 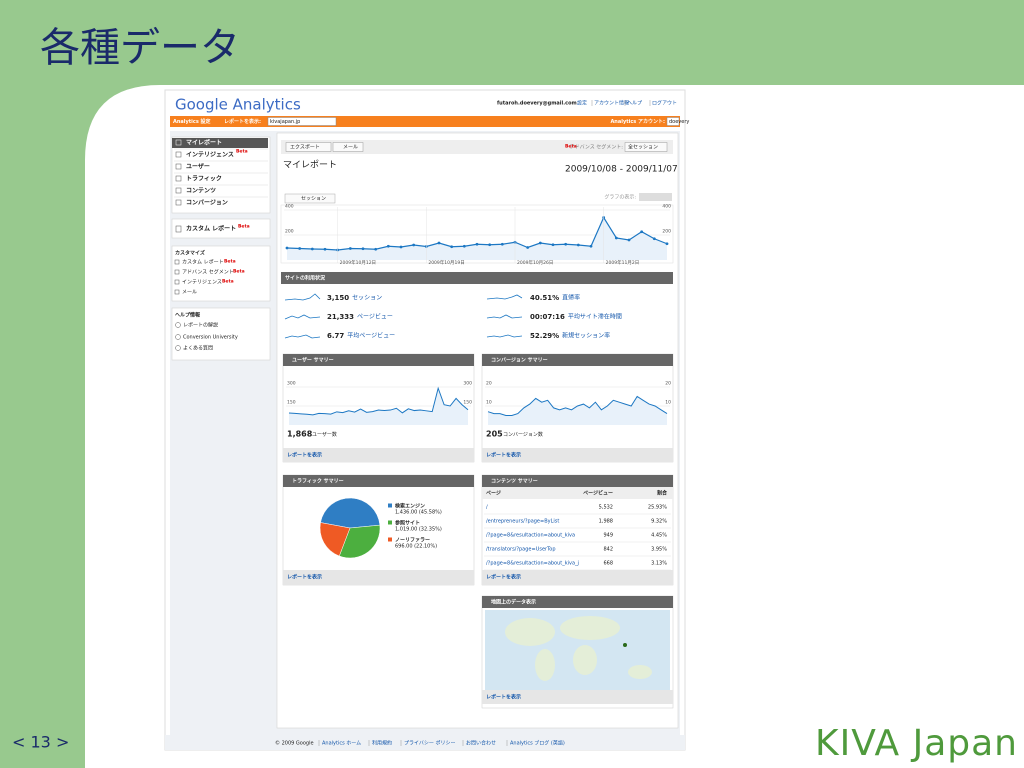 I want to click on menu-item: コンテンツ, so click(x=201, y=191).